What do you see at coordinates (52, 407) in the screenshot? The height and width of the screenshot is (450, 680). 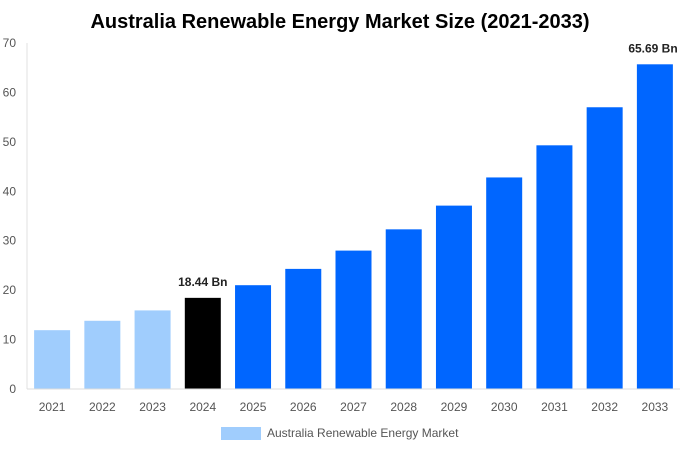 I see `x-tick-label: 2021` at bounding box center [52, 407].